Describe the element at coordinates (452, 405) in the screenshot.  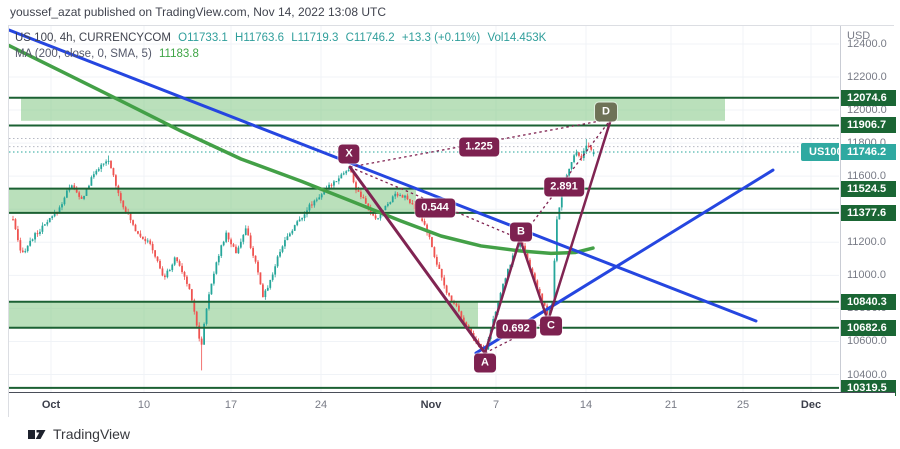
I see `time-axis: Oct 10 17 24 Nov 7 14 21 25 Dec` at that location.